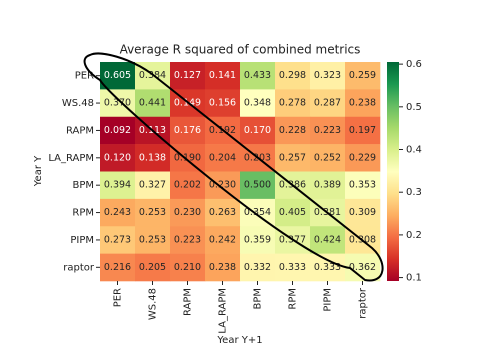 The width and height of the screenshot is (493, 361). I want to click on cell-label: 0.263, so click(222, 212).